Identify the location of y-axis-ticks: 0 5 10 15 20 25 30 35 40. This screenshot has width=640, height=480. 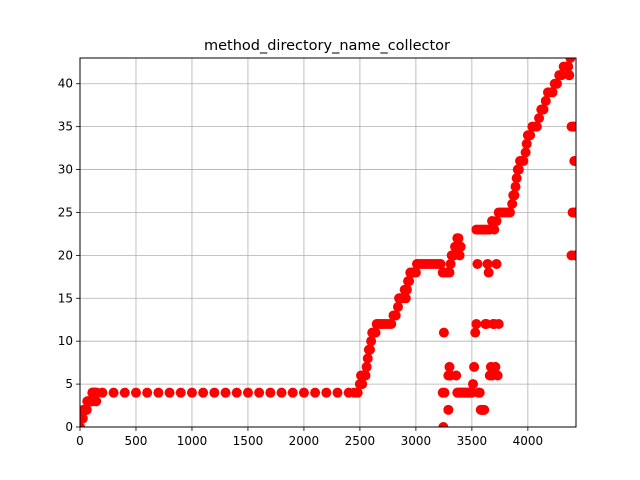
(69, 255).